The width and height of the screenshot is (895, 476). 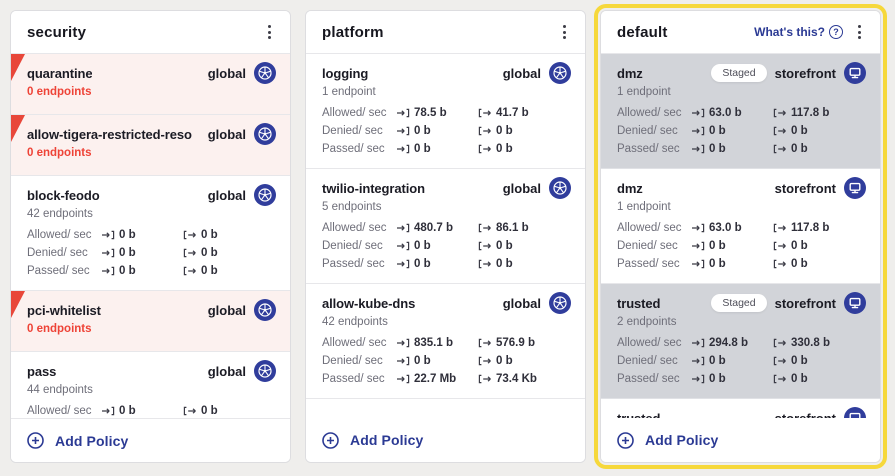 What do you see at coordinates (433, 228) in the screenshot?
I see `ingress-value: 480.7 b` at bounding box center [433, 228].